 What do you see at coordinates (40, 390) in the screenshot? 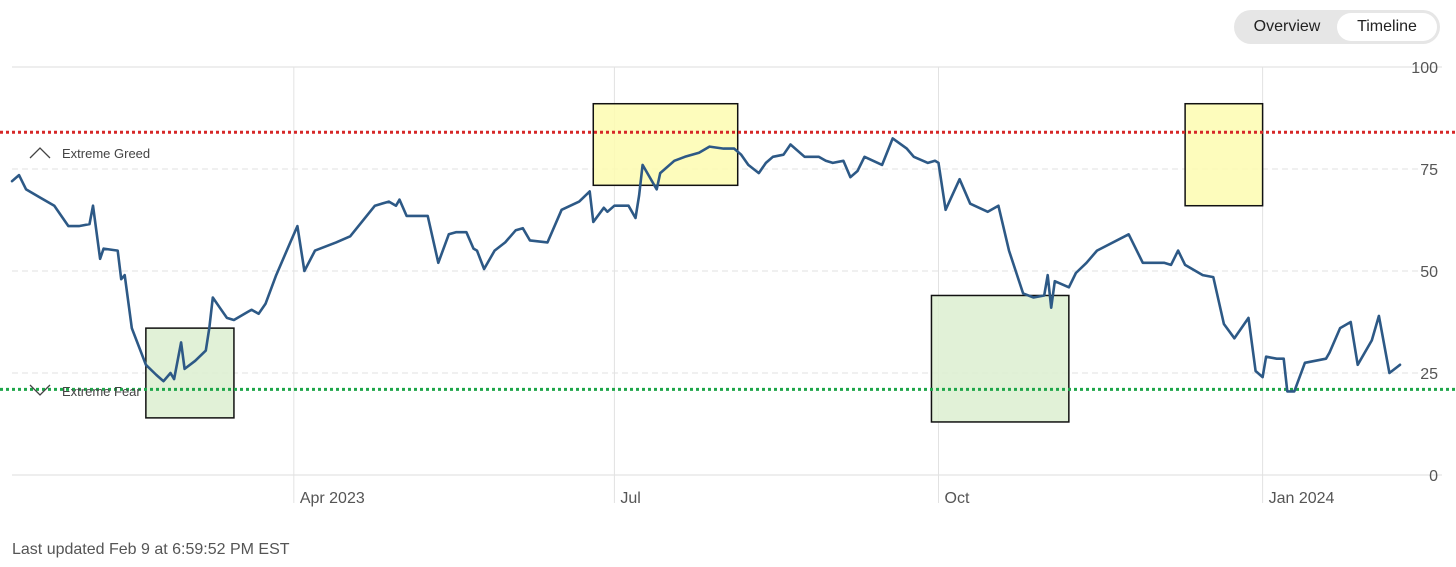
I see `extreme-fear-icon` at bounding box center [40, 390].